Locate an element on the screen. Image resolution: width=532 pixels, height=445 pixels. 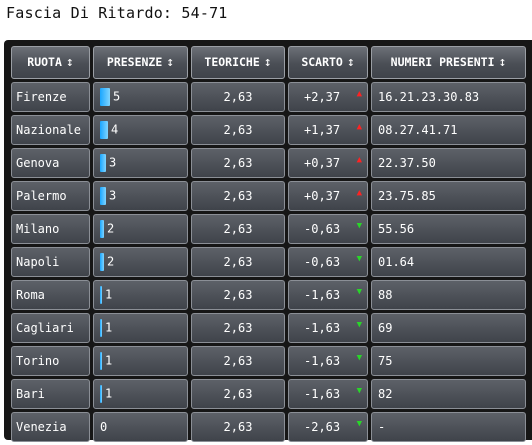
scarto-value: +1,37 is located at coordinates (322, 130).